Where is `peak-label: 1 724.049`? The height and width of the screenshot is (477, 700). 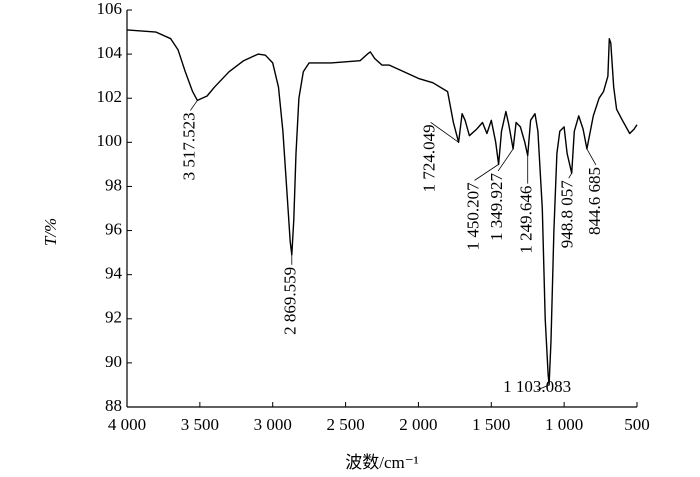
peak-label: 1 724.049 is located at coordinates (429, 158).